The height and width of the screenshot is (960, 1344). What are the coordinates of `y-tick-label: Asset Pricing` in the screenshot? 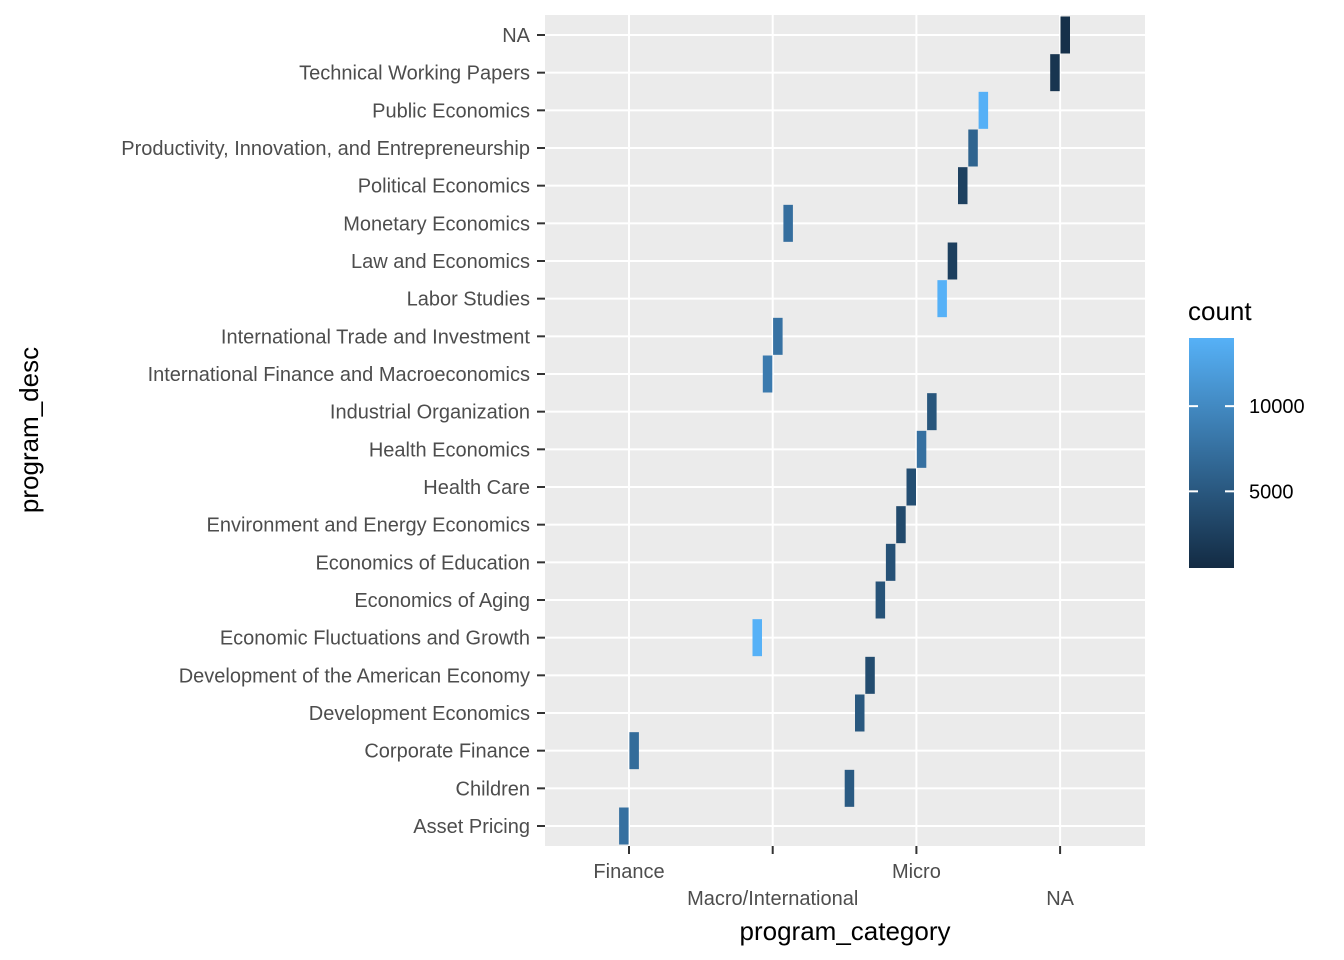 It's located at (471, 827).